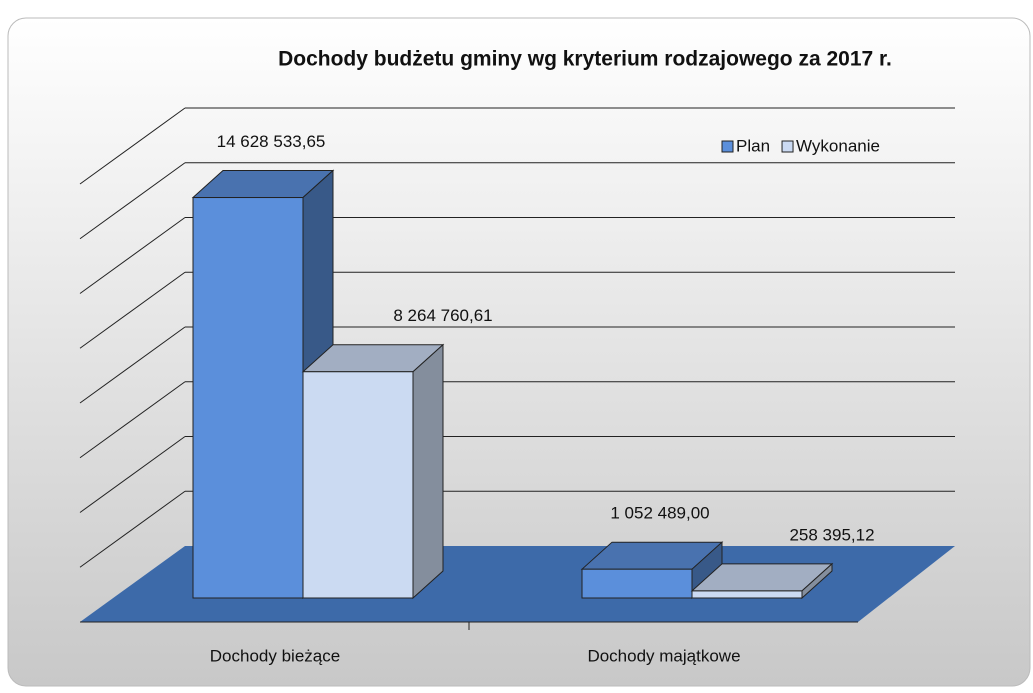  I want to click on bar-side, so click(428, 471).